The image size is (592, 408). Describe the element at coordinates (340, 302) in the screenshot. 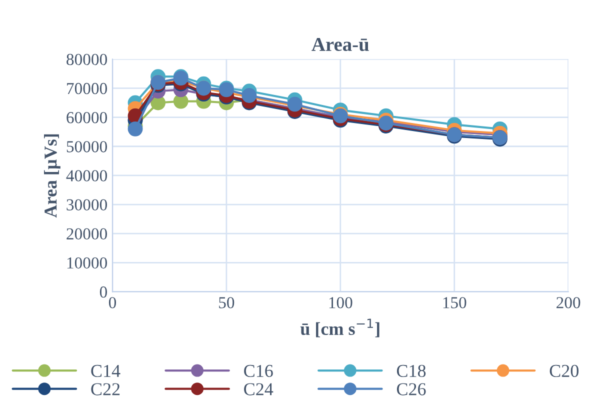

I see `x-tick-label: 100` at that location.